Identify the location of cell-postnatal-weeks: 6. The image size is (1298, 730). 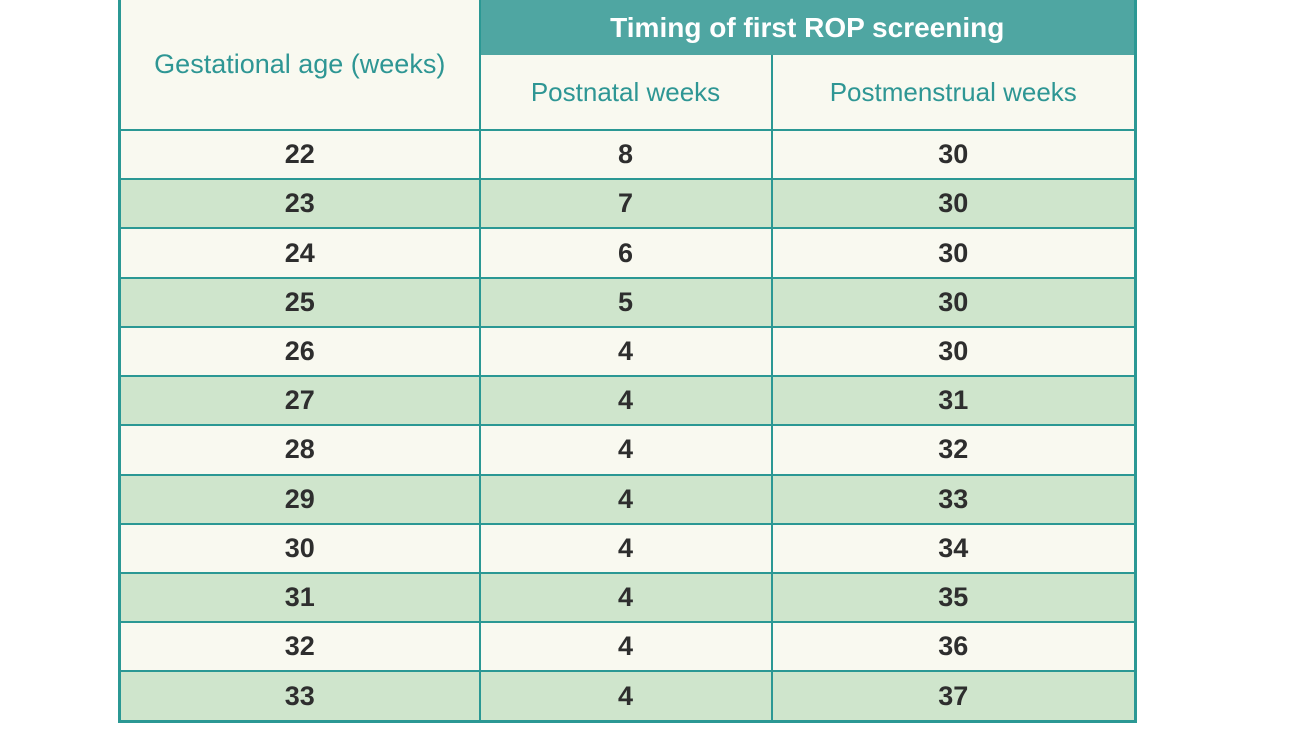
(625, 253).